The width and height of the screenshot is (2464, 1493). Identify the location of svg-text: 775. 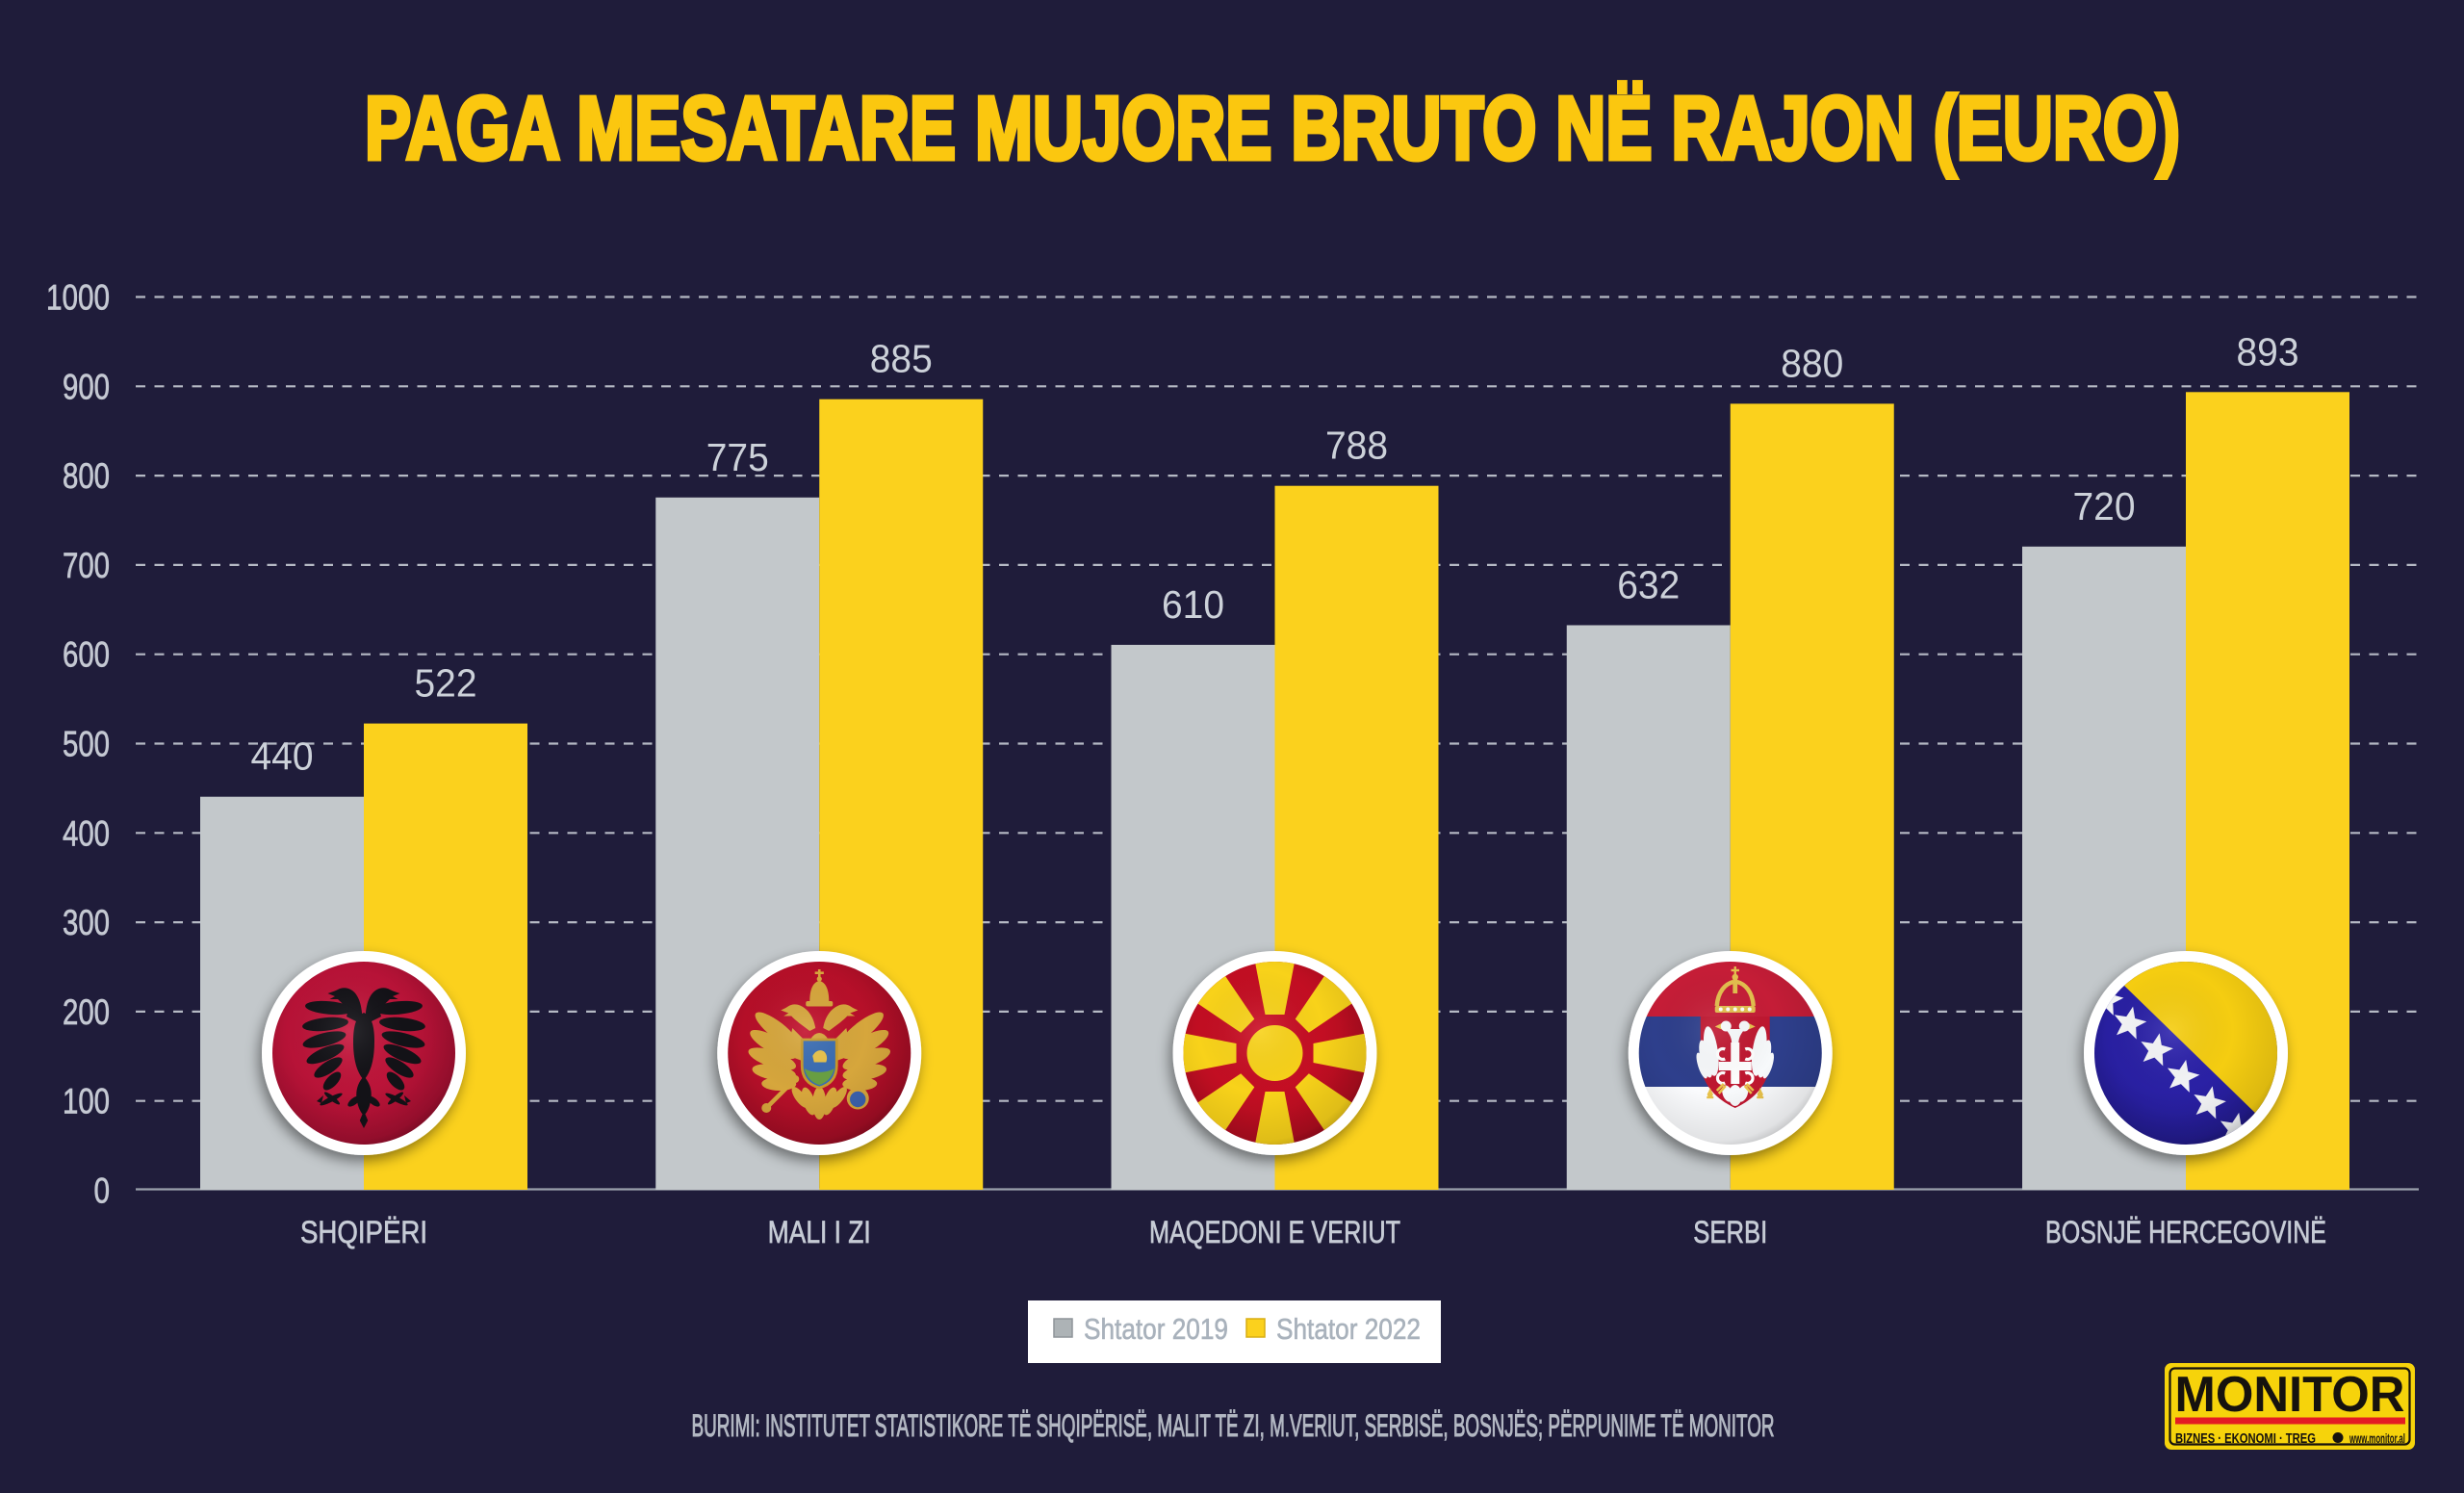
(737, 457).